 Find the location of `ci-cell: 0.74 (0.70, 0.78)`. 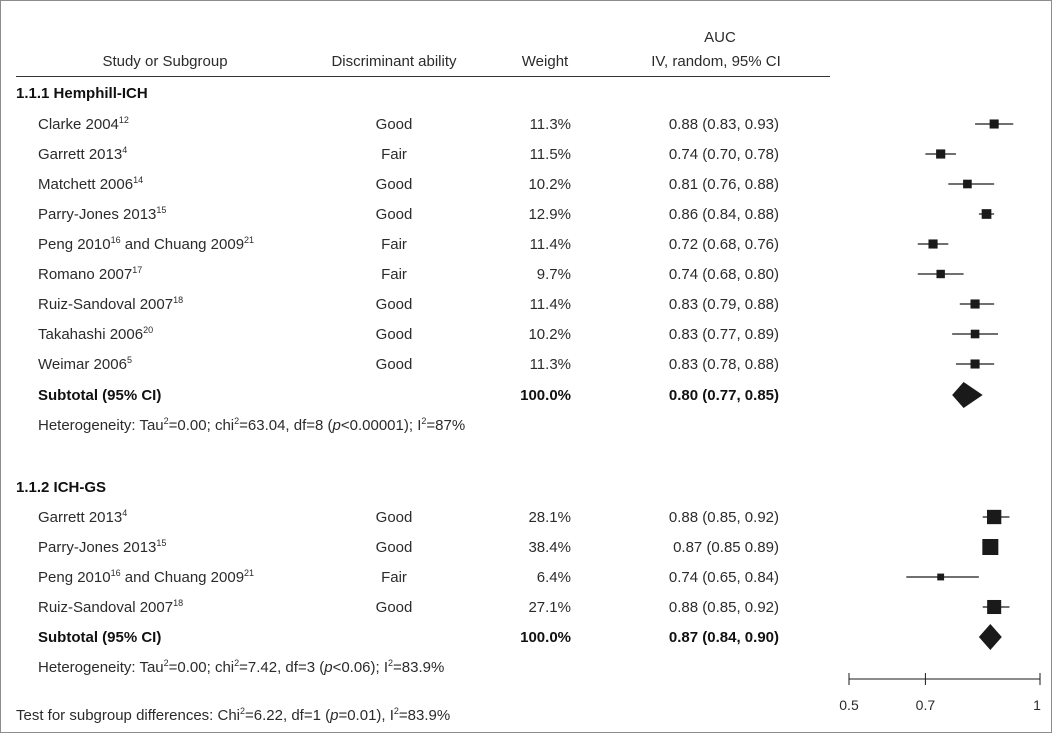

ci-cell: 0.74 (0.70, 0.78) is located at coordinates (723, 154).